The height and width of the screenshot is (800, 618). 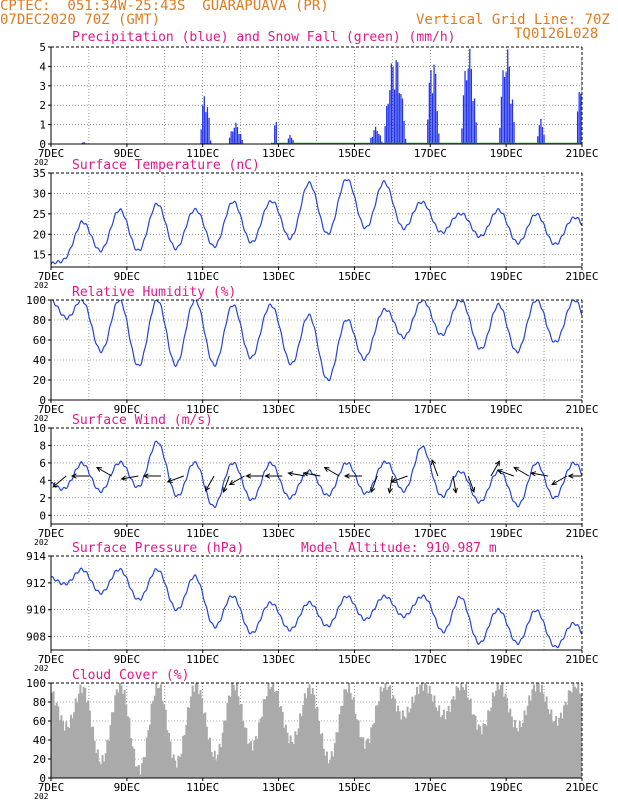 I want to click on panel-2-x-tick-label: 19DEC, so click(x=506, y=276).